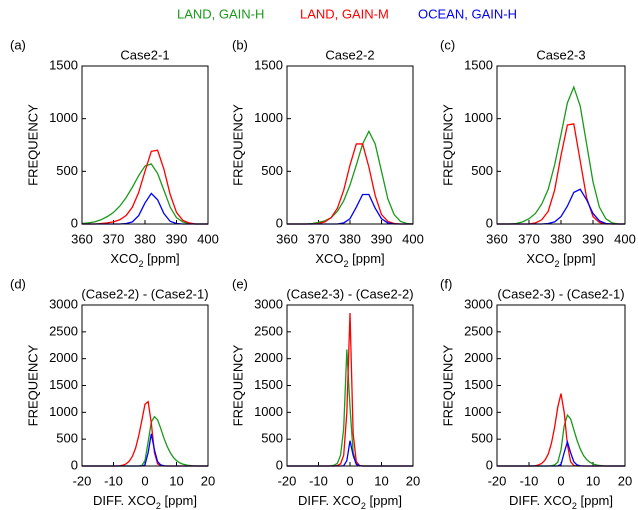 This screenshot has width=638, height=510. Describe the element at coordinates (560, 293) in the screenshot. I see `panel-title: (Case2-3) - (Case2-1)` at that location.